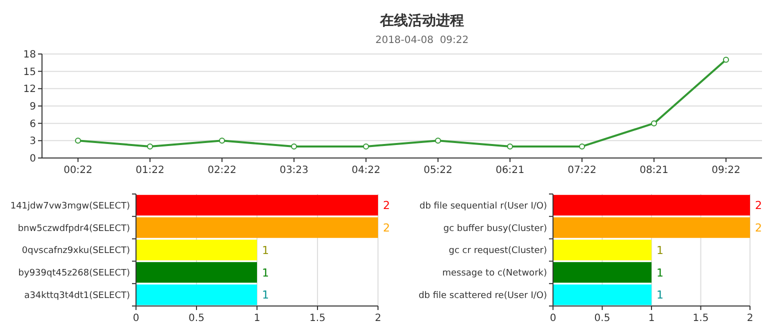 The image size is (770, 330). What do you see at coordinates (70, 206) in the screenshot?
I see `y-tick-label: 141jdw7vw3mgw(SELECT)` at bounding box center [70, 206].